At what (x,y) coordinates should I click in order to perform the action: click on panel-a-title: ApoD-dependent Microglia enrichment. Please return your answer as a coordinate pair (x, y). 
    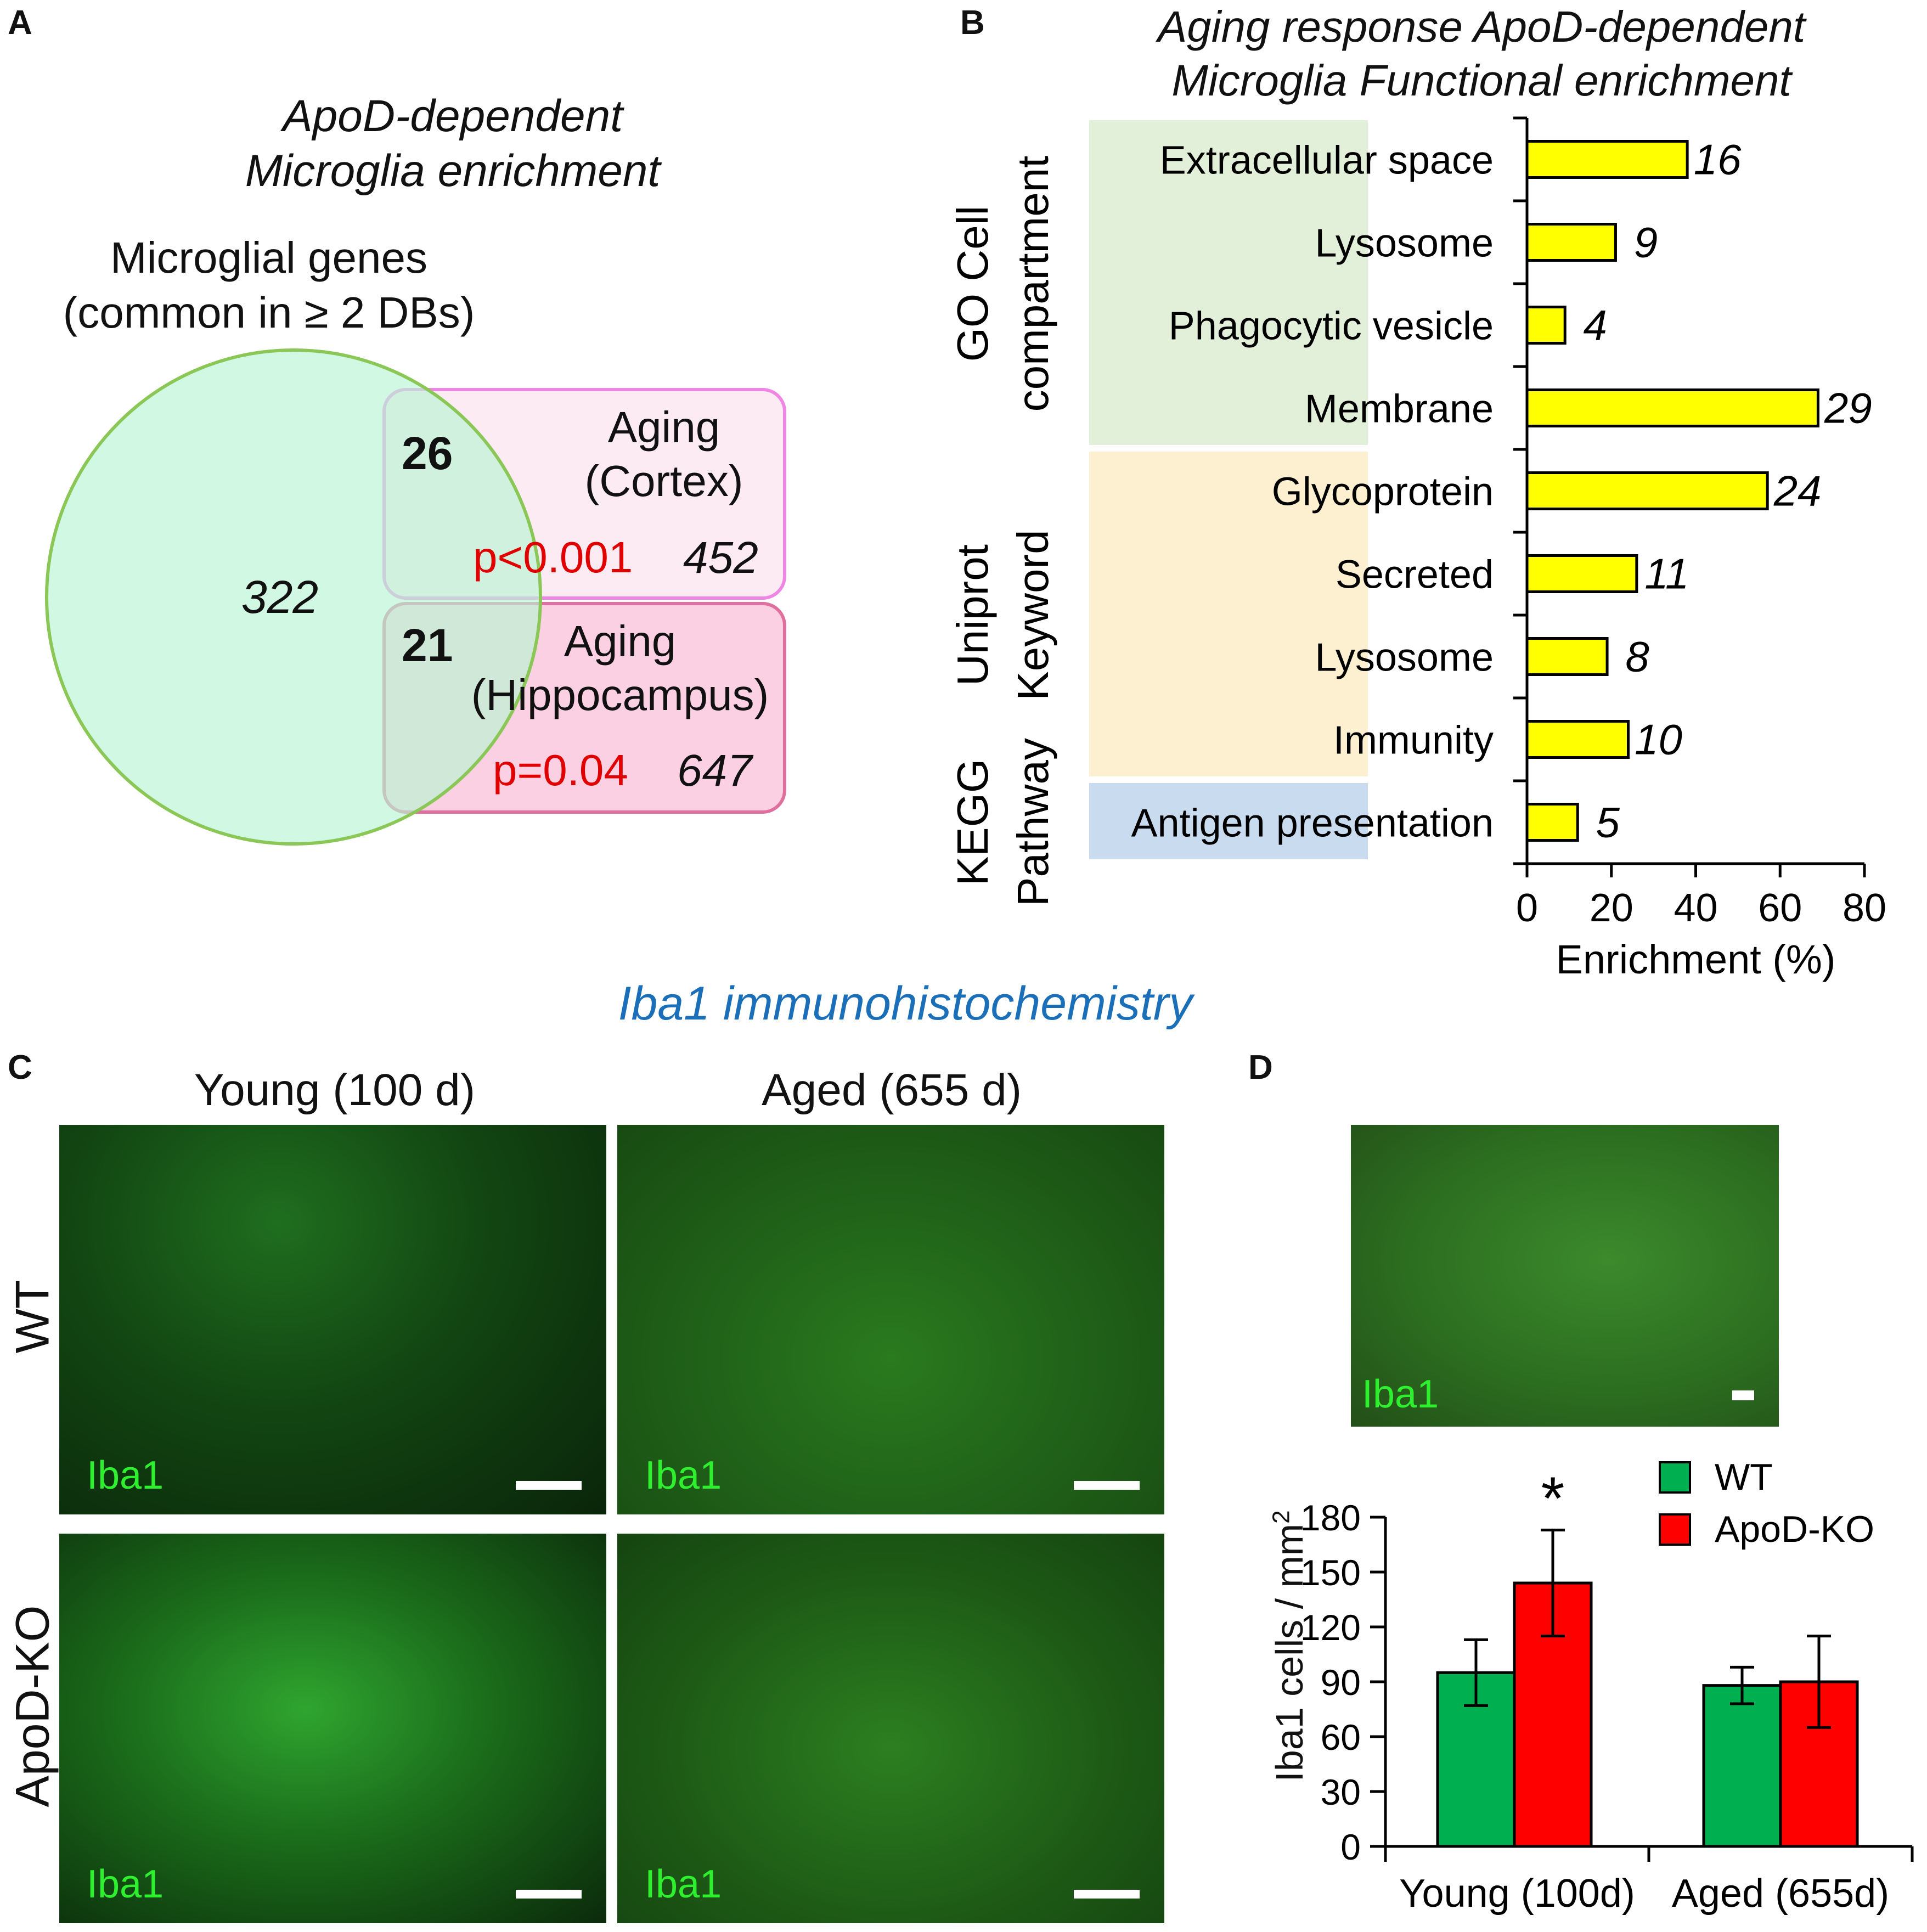
    Looking at the image, I should click on (452, 144).